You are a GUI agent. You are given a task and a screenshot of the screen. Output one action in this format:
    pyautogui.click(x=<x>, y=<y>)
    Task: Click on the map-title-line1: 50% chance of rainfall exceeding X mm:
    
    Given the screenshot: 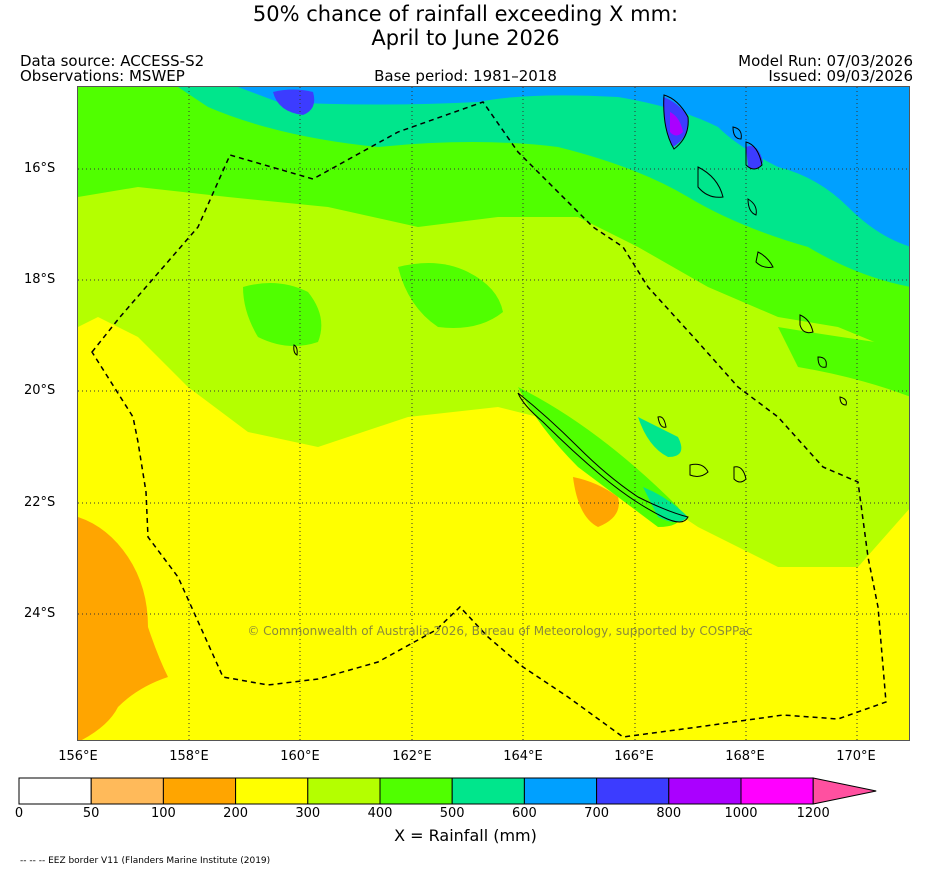 What is the action you would take?
    pyautogui.click(x=465, y=14)
    